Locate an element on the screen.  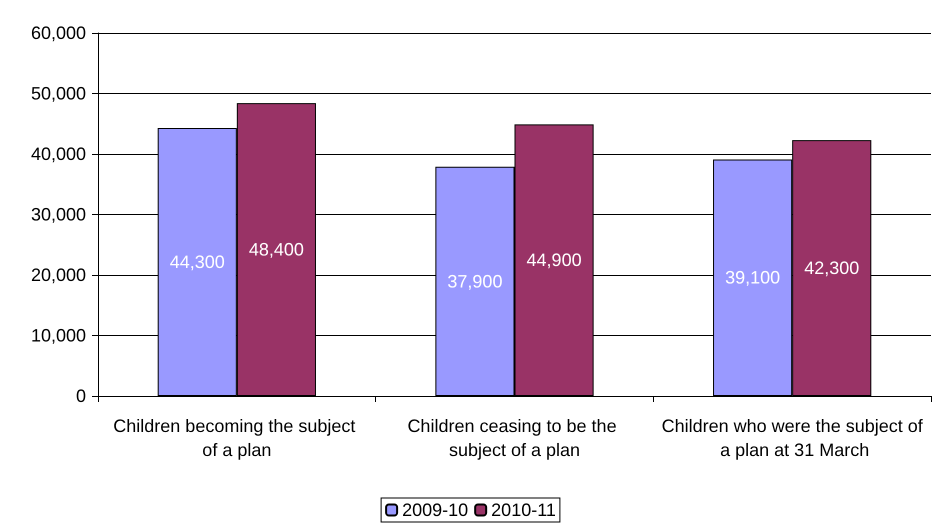
x-tick-label: Children becoming the subject of a plan is located at coordinates (236, 438).